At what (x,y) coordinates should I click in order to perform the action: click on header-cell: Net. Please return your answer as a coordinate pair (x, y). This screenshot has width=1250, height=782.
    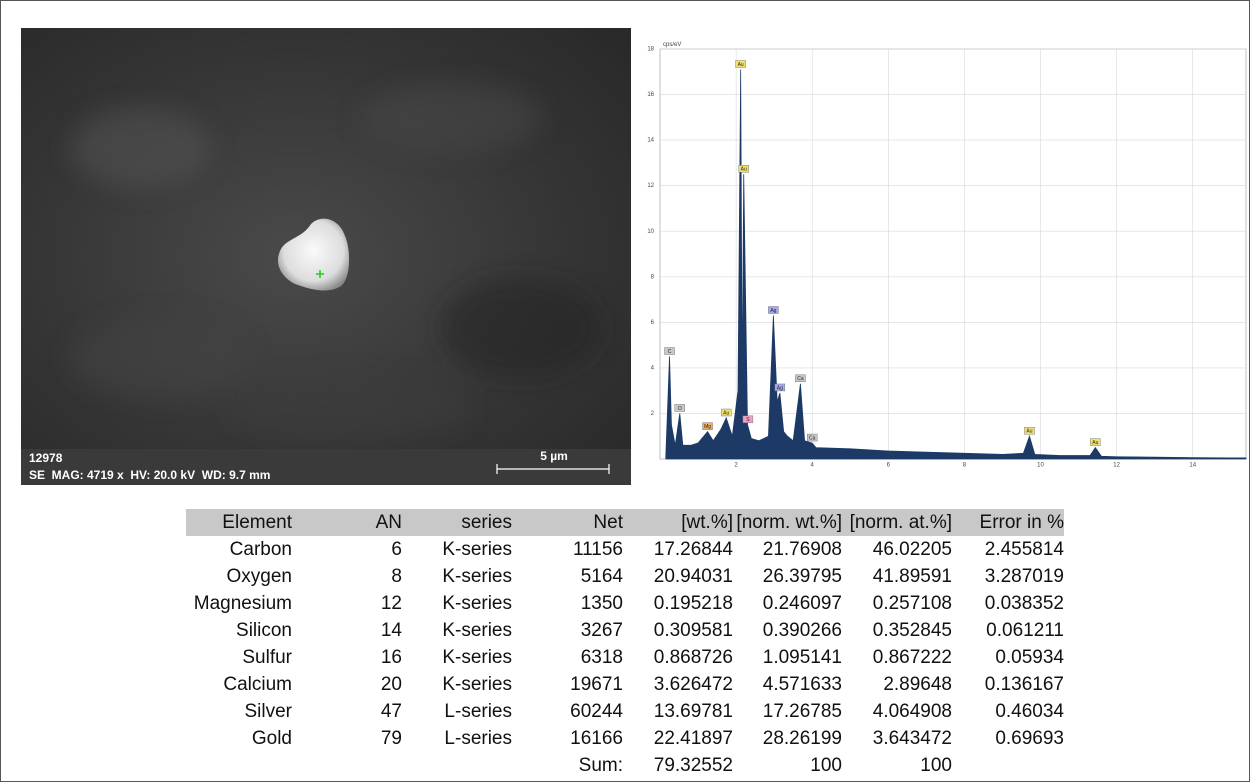
    Looking at the image, I should click on (567, 522).